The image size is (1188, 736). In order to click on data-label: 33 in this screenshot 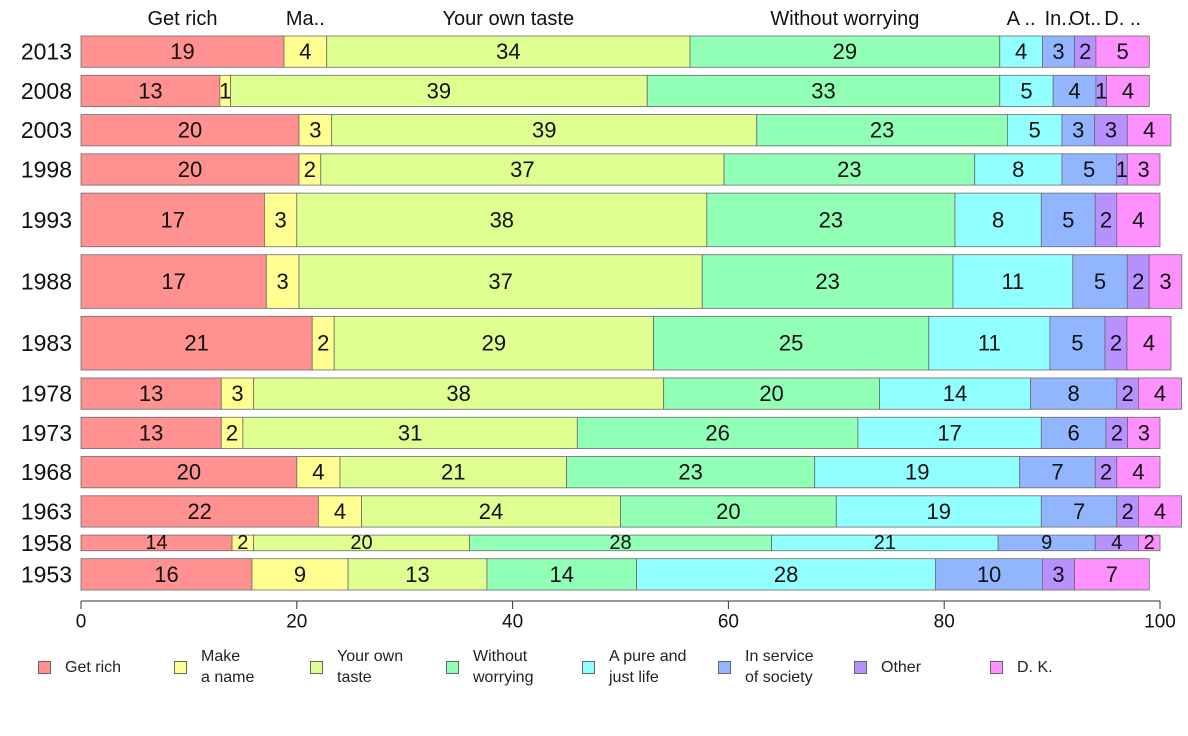, I will do `click(823, 90)`.